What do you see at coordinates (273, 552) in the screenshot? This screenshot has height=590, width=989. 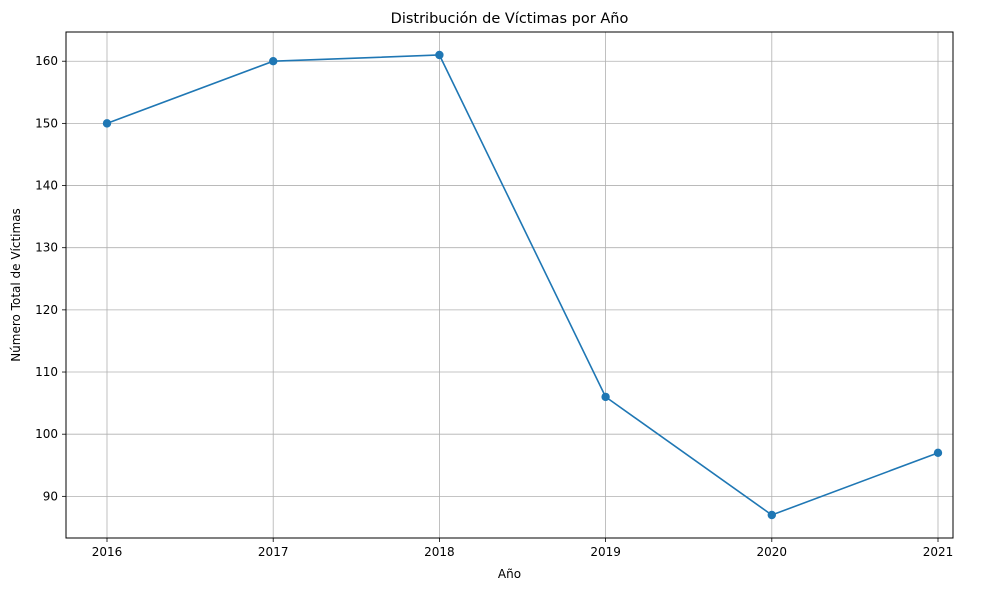 I see `x-tick-label: 2017` at bounding box center [273, 552].